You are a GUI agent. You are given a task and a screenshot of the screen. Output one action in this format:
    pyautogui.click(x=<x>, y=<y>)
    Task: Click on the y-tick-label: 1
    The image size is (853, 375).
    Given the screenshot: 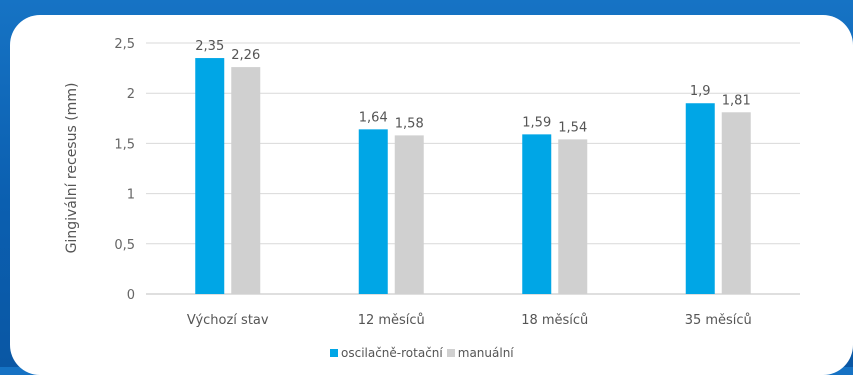 What is the action you would take?
    pyautogui.click(x=131, y=195)
    